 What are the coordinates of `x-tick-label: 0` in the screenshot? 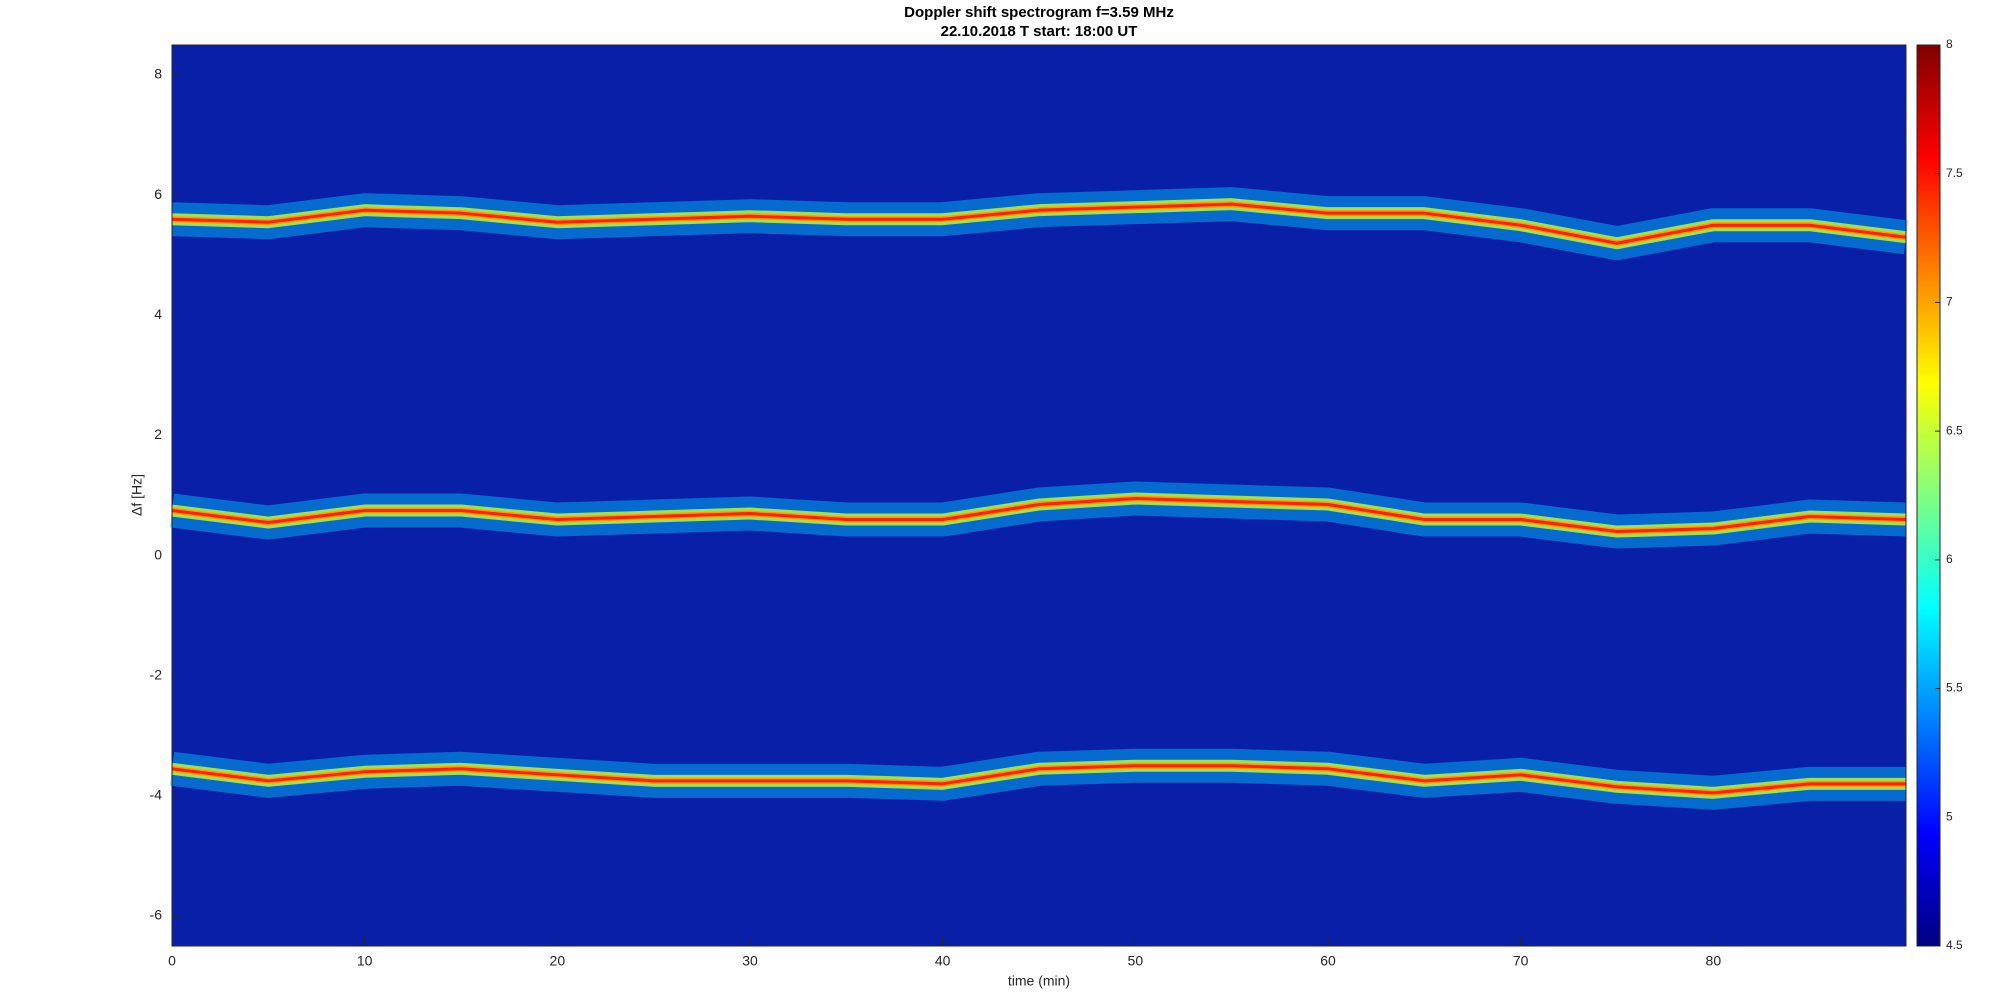 It's located at (172, 961).